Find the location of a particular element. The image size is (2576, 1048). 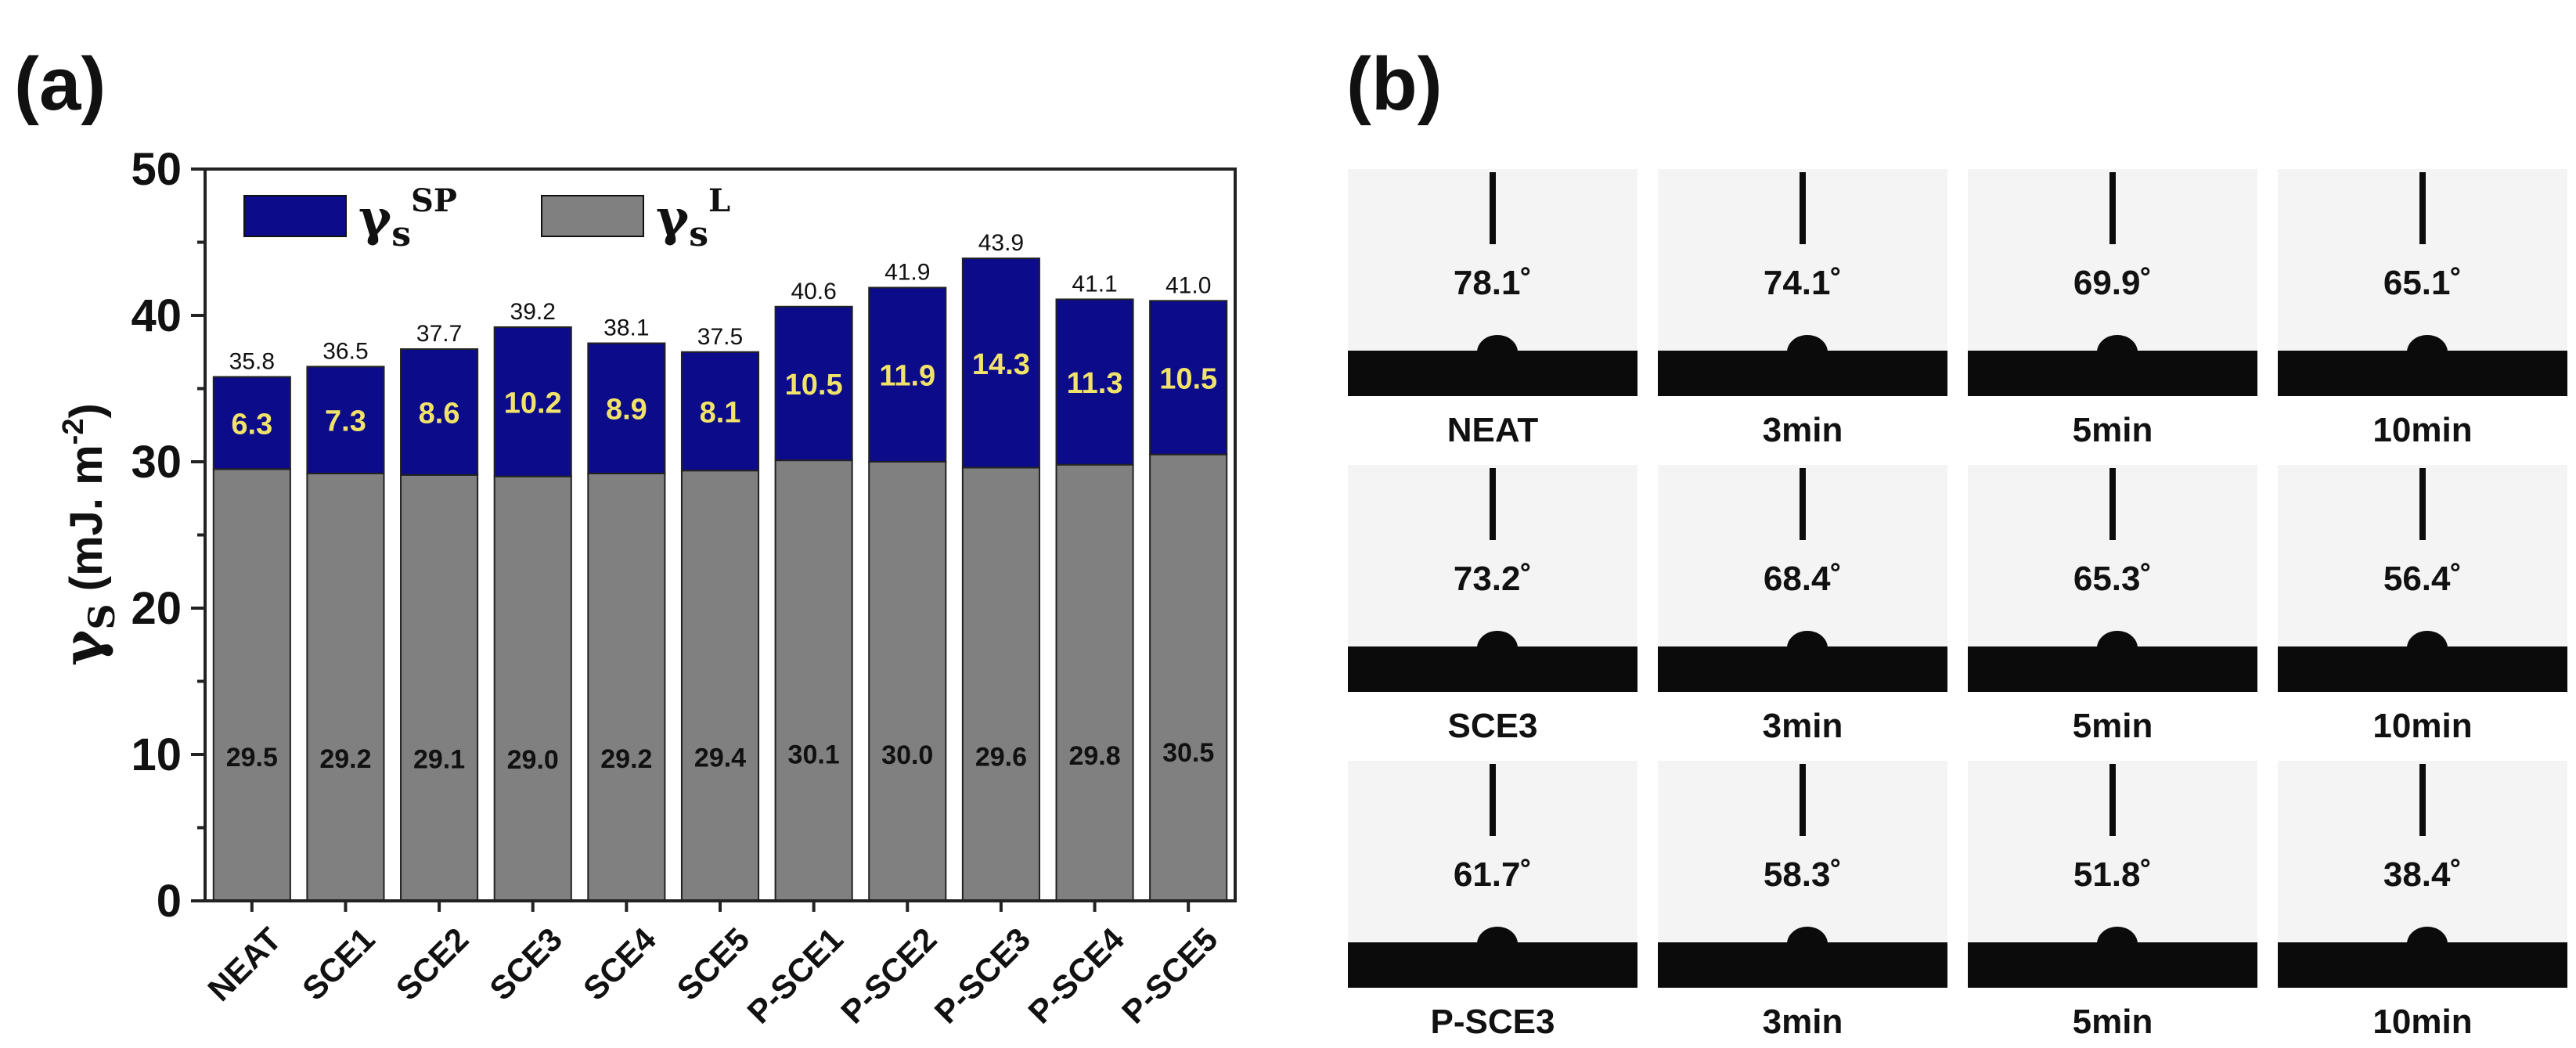

x-tick-label-sce4: SCE4 is located at coordinates (619, 963).